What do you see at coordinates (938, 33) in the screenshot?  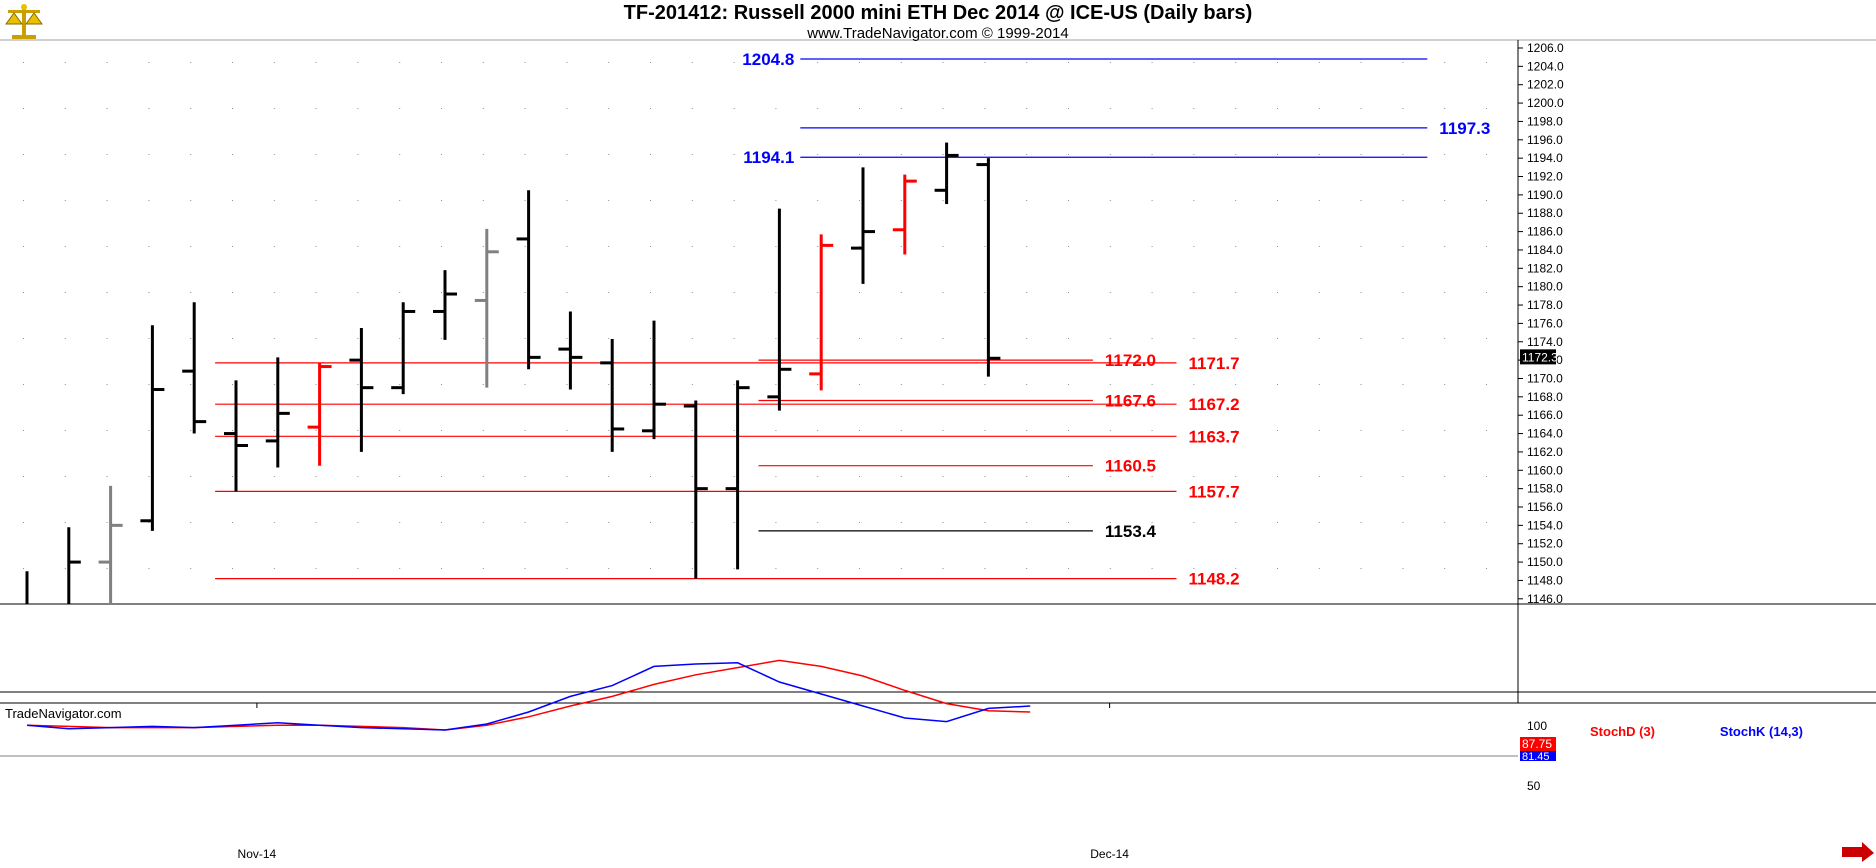 I see `chart-subtitle: www.TradeNavigator.com © 1999-2014` at bounding box center [938, 33].